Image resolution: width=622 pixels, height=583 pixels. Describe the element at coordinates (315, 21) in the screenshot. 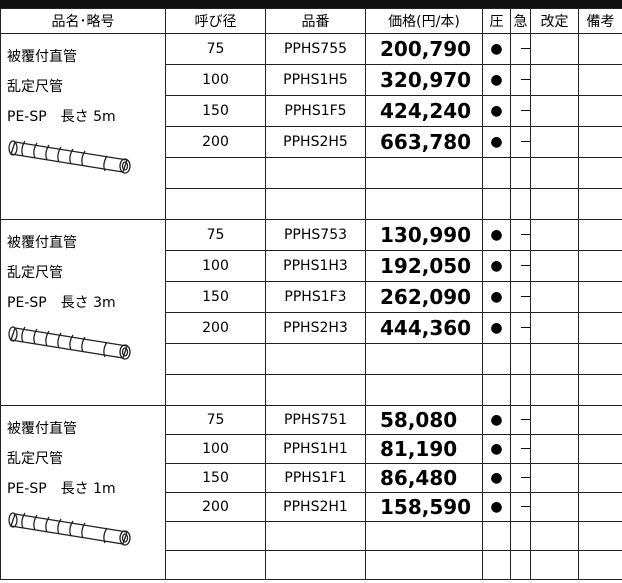

I see `header-cell: 品番` at that location.